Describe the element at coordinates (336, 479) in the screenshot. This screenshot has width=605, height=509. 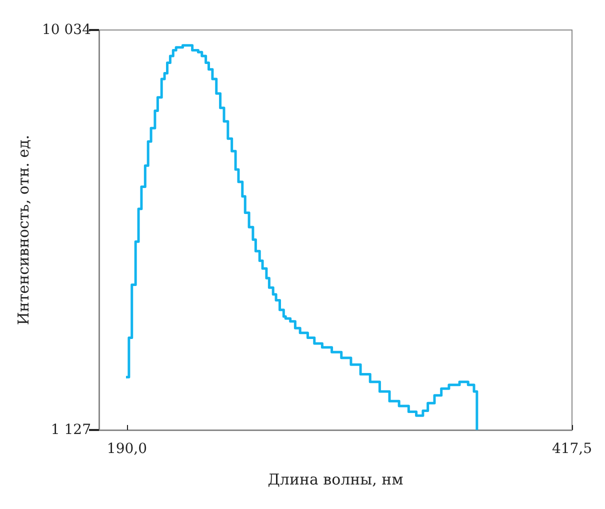
I see `x-axis-title: Длина волны, нм` at that location.